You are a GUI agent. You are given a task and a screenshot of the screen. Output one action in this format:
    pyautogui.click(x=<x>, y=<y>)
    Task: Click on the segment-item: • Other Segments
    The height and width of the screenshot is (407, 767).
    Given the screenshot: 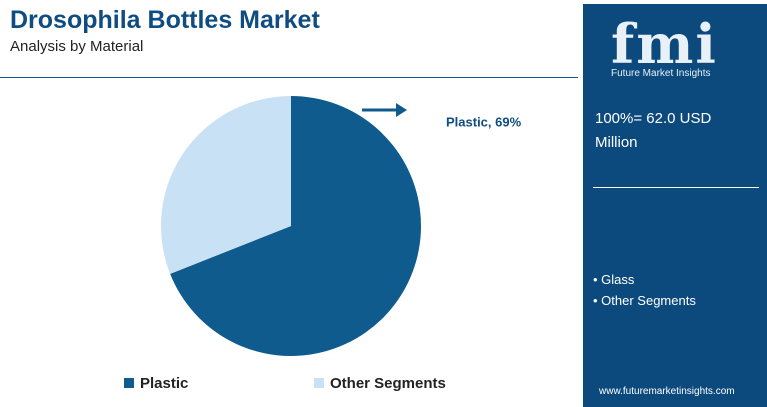 What is the action you would take?
    pyautogui.click(x=644, y=300)
    